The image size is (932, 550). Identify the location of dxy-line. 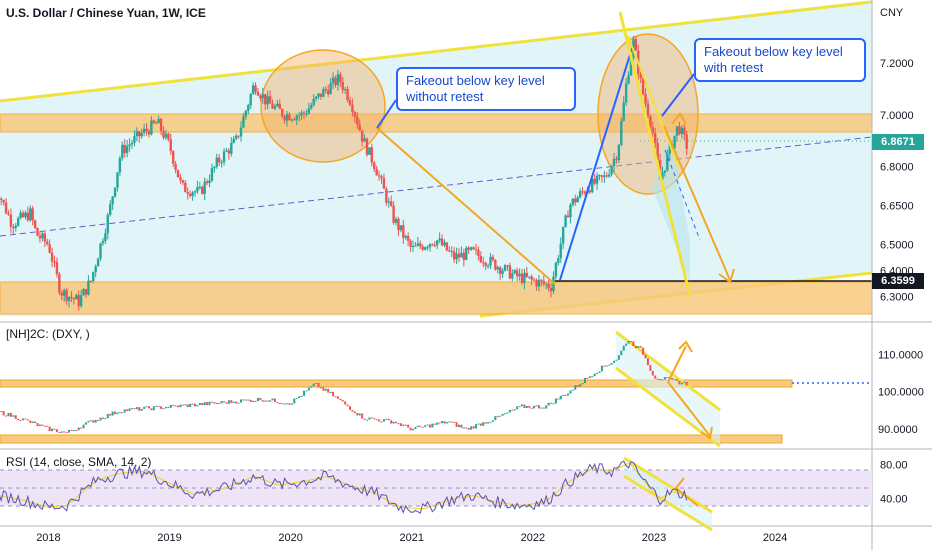
(344, 387).